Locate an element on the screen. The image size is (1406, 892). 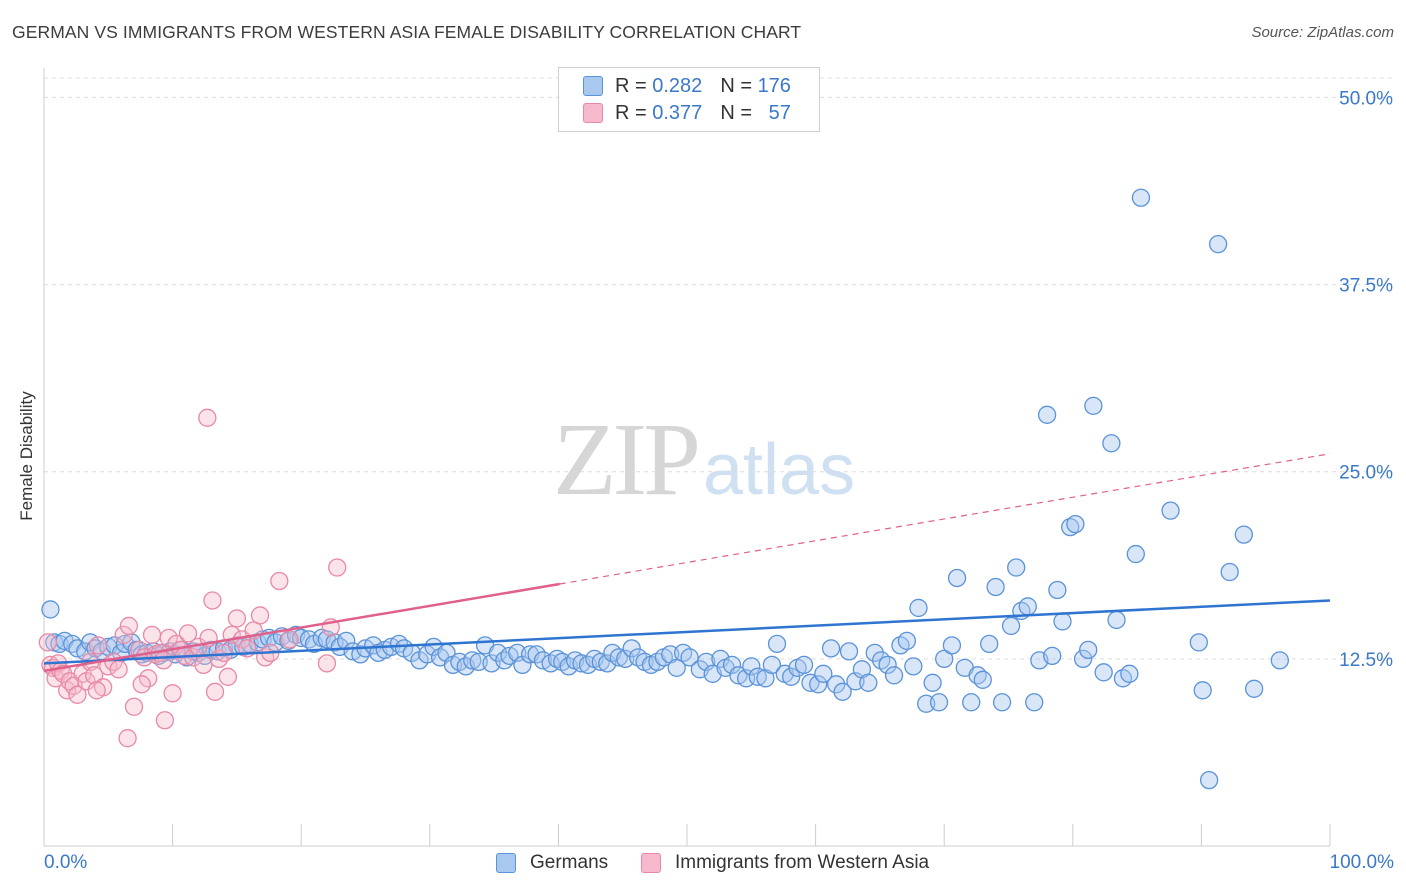
legend-swatch-germans is located at coordinates (506, 863).